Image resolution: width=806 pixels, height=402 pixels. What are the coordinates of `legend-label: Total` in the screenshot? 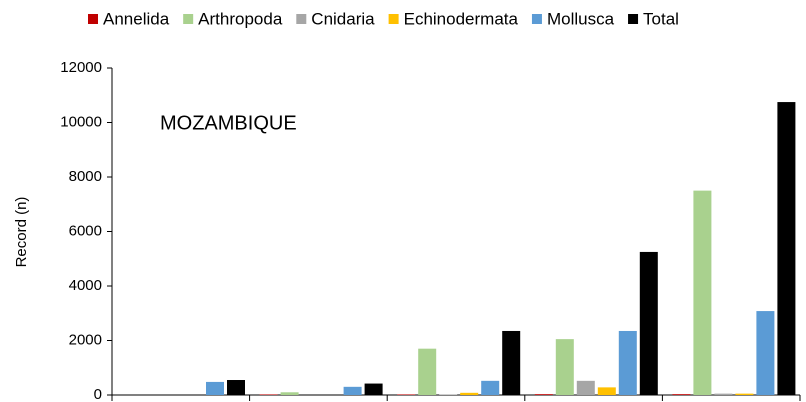 It's located at (661, 18).